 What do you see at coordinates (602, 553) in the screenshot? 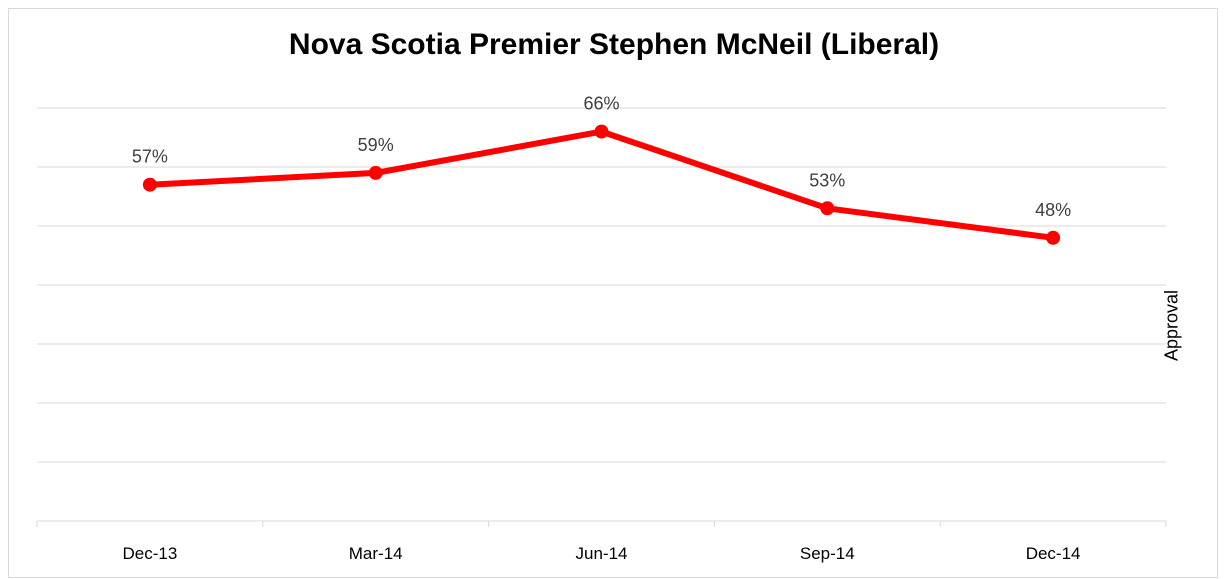
I see `x-tick-label: Jun-14` at bounding box center [602, 553].